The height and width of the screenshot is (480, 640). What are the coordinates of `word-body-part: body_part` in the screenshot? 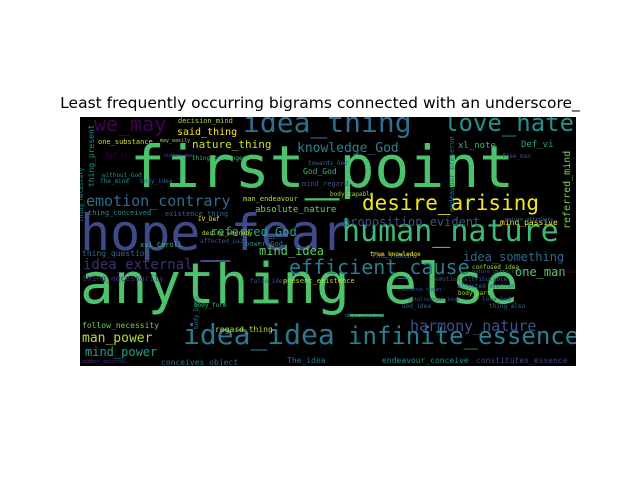 It's located at (474, 293).